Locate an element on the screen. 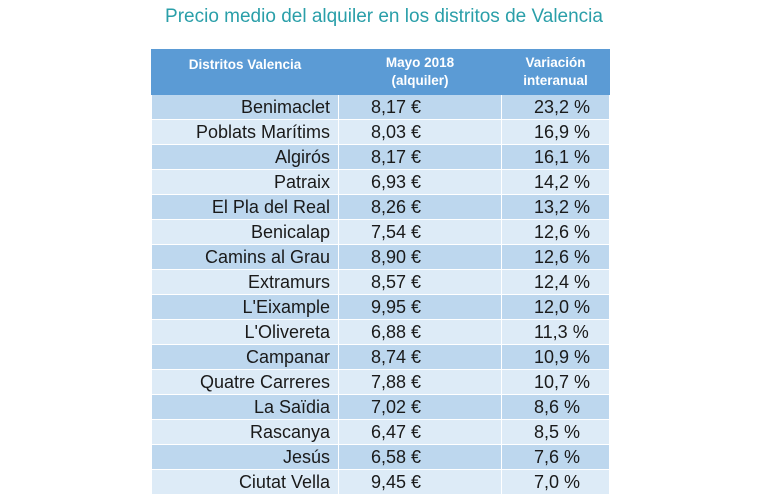  price-cell: 7,54 € is located at coordinates (420, 232).